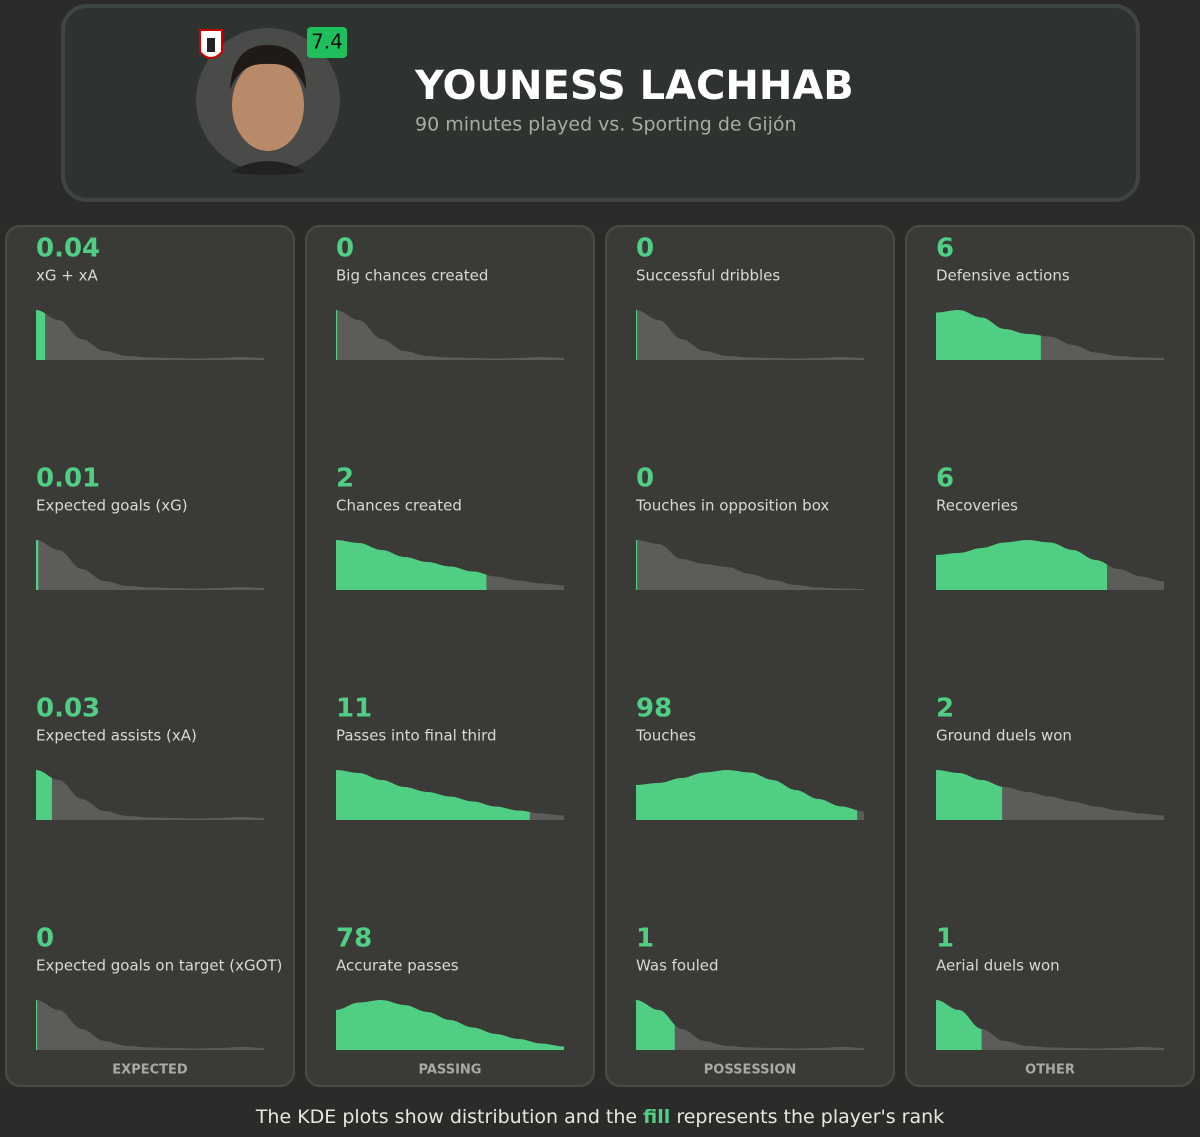  I want to click on footer-after: represents the player's rank, so click(810, 1117).